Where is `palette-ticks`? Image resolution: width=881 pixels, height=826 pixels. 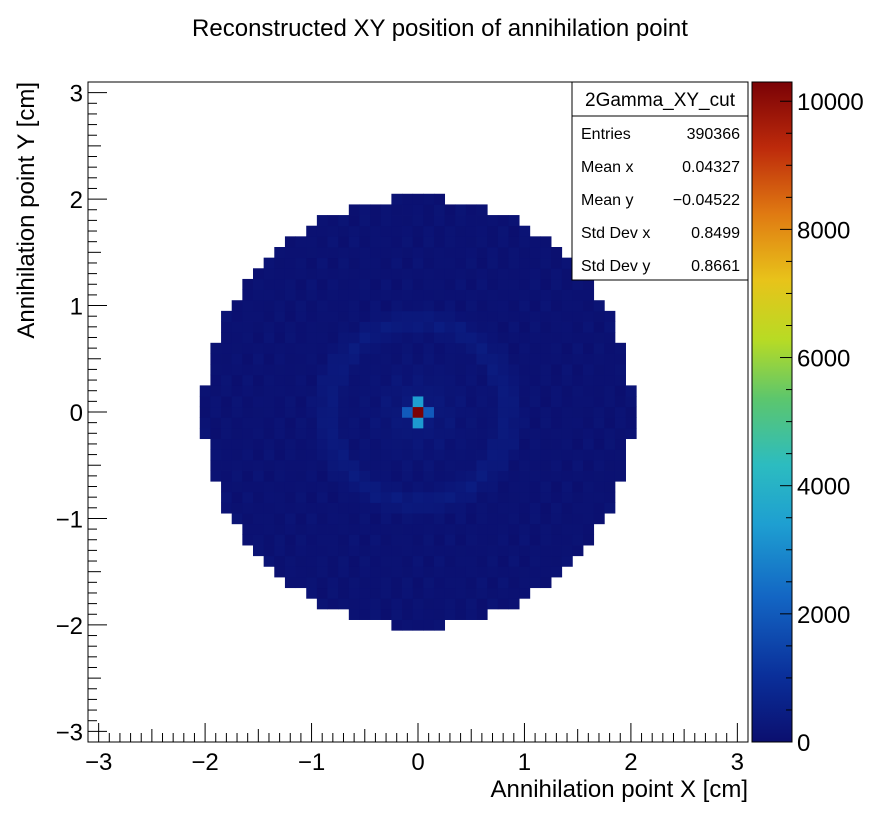 palette-ticks is located at coordinates (786, 421).